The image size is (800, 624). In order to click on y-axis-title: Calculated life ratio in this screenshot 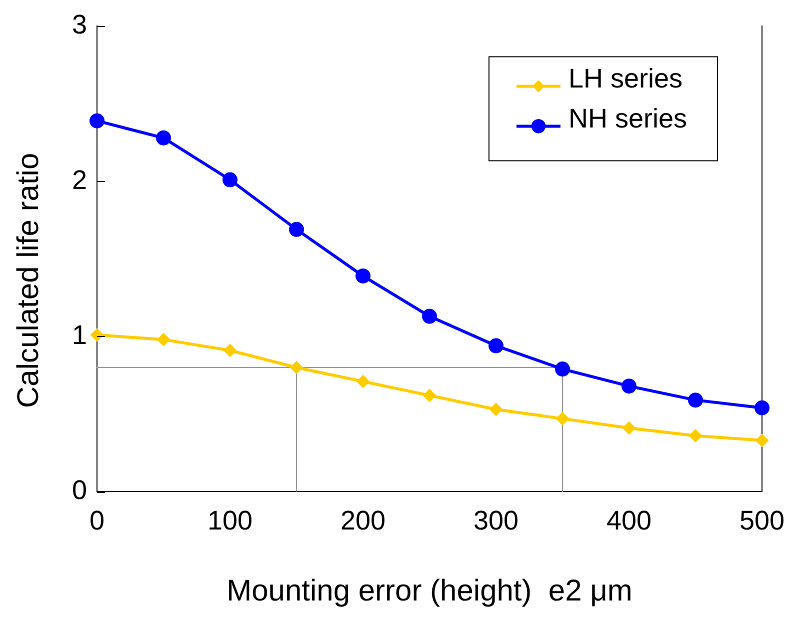, I will do `click(29, 280)`.